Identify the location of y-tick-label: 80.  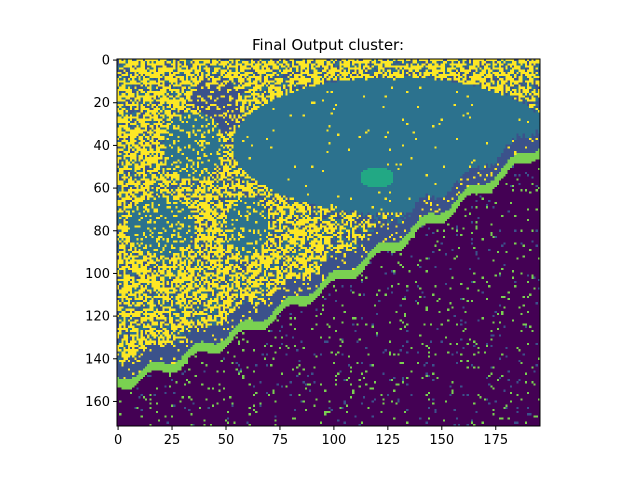
(101, 231).